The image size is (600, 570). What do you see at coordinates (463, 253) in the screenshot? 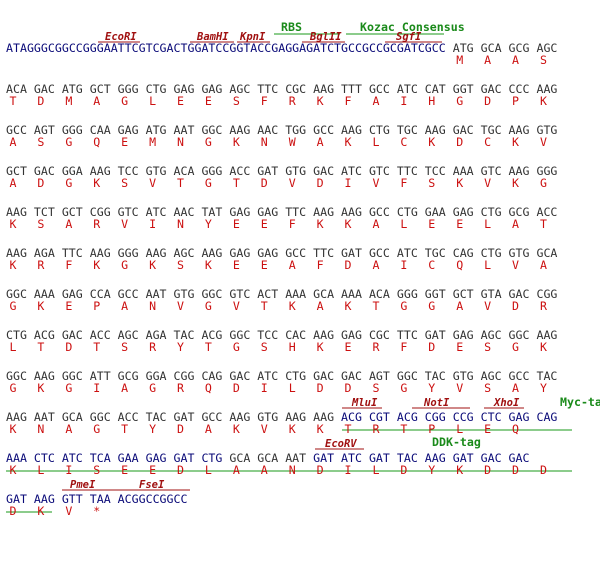
I see `codon: CAG` at bounding box center [463, 253].